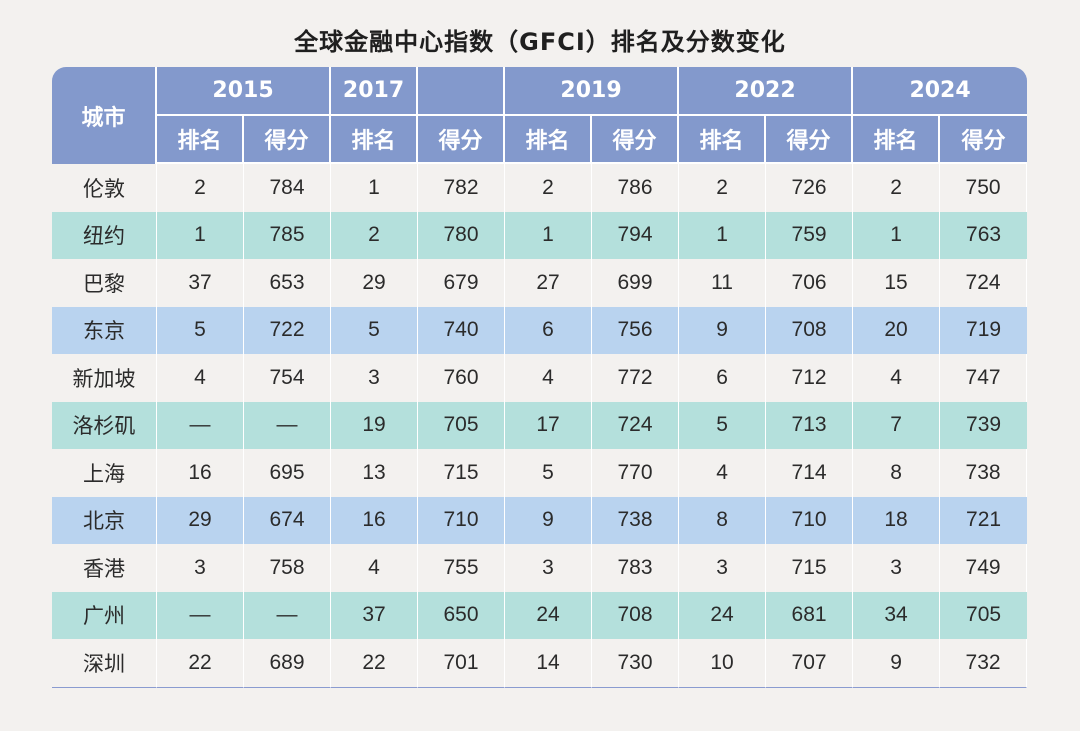 The height and width of the screenshot is (731, 1080). What do you see at coordinates (104, 615) in the screenshot?
I see `city-cell: 广州` at bounding box center [104, 615].